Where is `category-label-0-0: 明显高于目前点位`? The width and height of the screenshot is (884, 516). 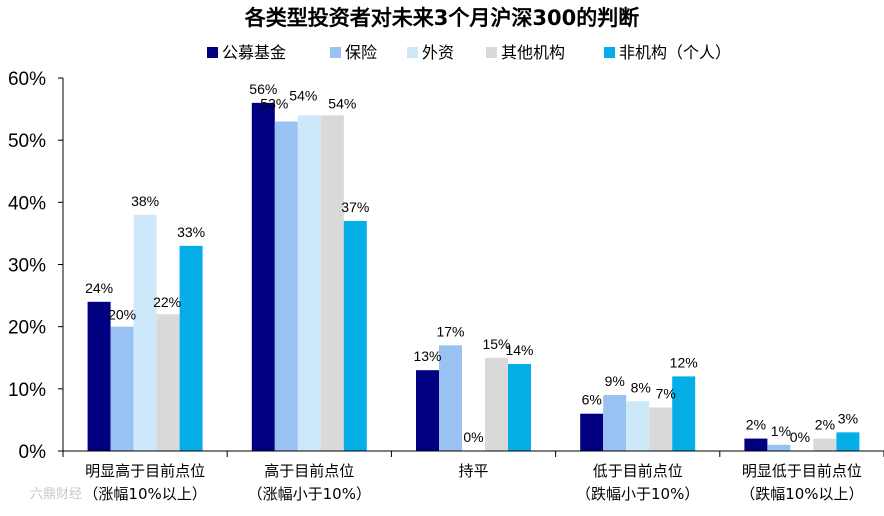
category-label-0-0: 明显高于目前点位 is located at coordinates (145, 471).